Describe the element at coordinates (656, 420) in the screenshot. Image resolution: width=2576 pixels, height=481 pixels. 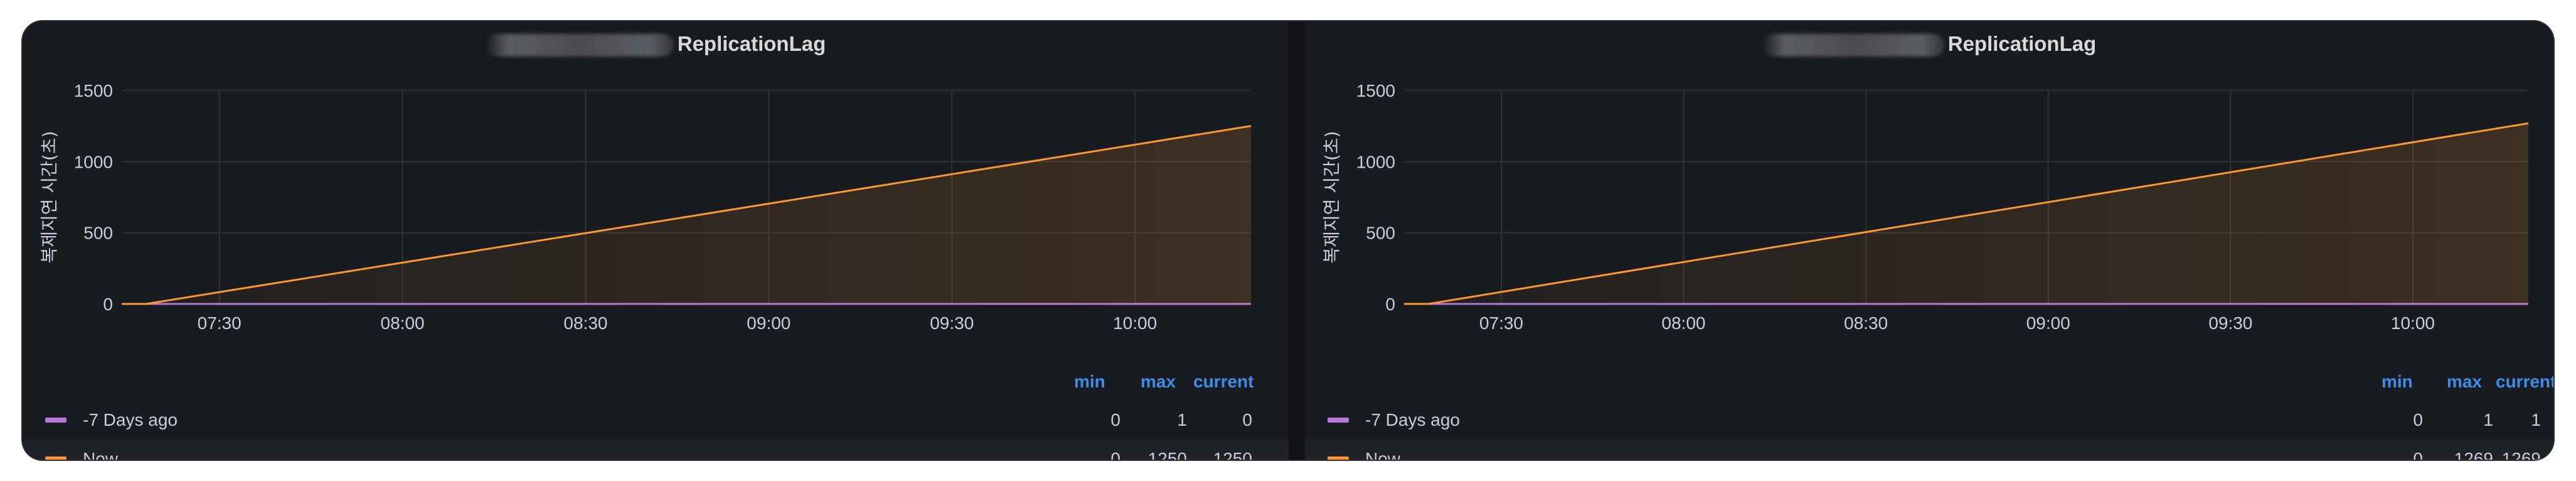
I see `legend-row-7-days-ago: -7 Days ago 0 1 0` at that location.